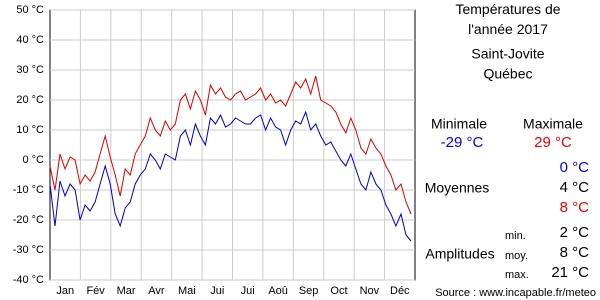 Image resolution: width=600 pixels, height=300 pixels. What do you see at coordinates (30, 100) in the screenshot?
I see `y-tick-label: 20 °C` at bounding box center [30, 100].